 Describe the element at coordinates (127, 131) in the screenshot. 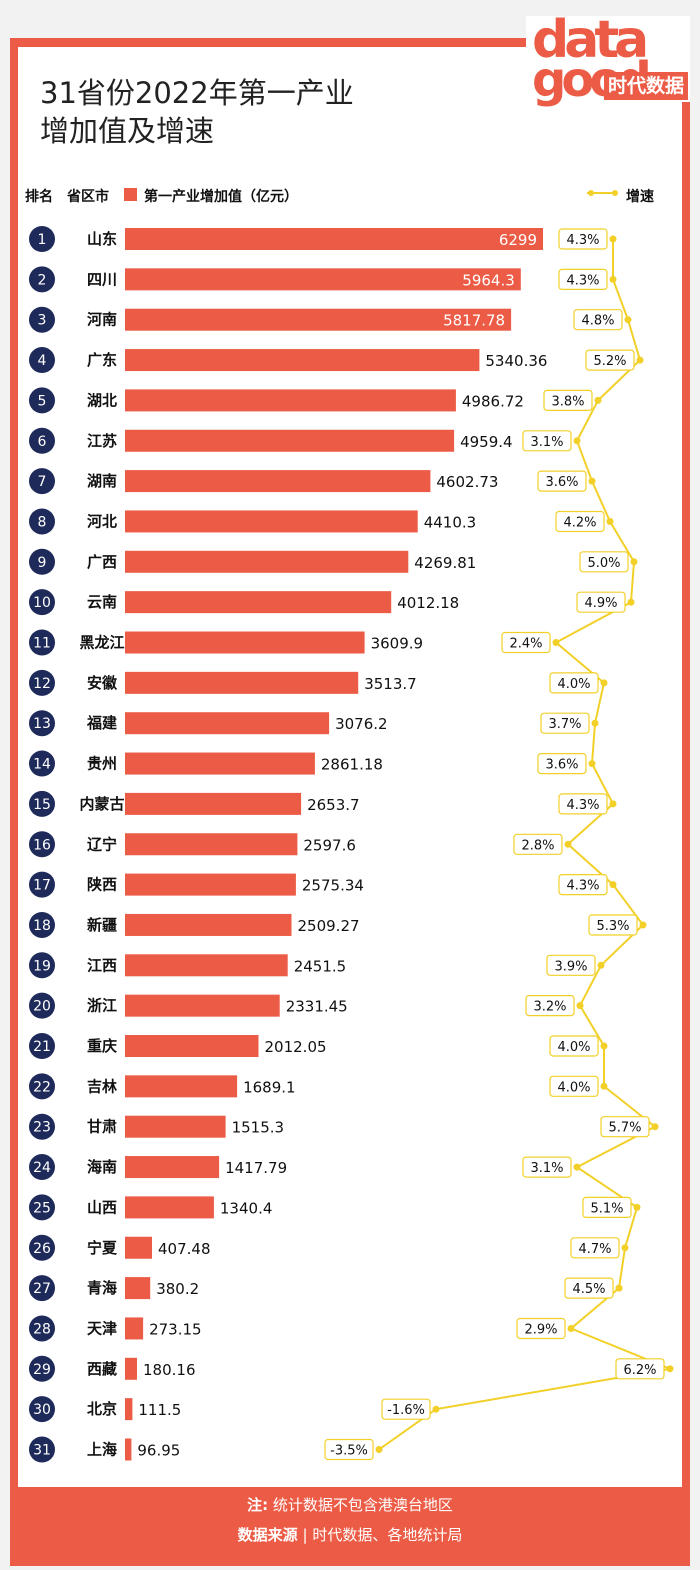

I see `title-line-2: 增加值及增速` at that location.